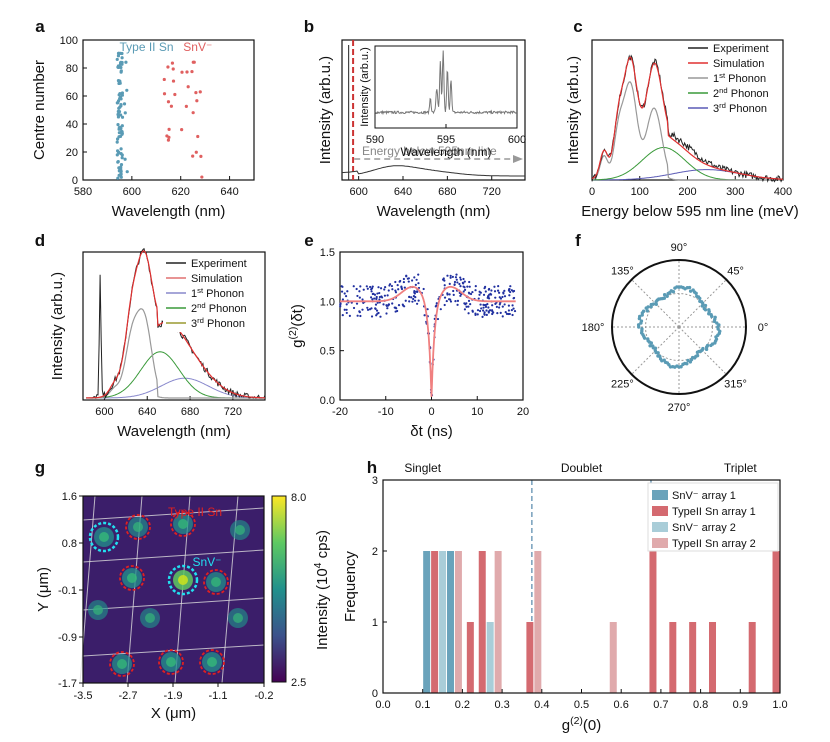  What do you see at coordinates (582, 724) in the screenshot?
I see `h-x-axis-label: g(2)(0)` at bounding box center [582, 724].